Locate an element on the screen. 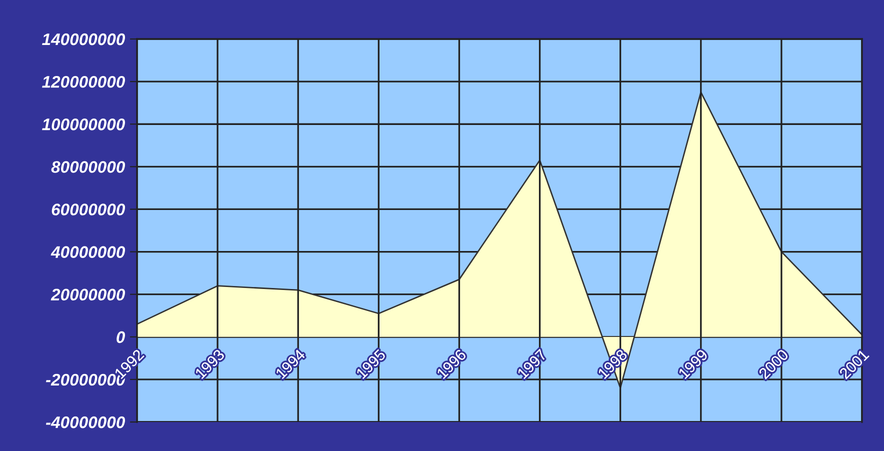  y-tick-label: 140000000 is located at coordinates (84, 39).